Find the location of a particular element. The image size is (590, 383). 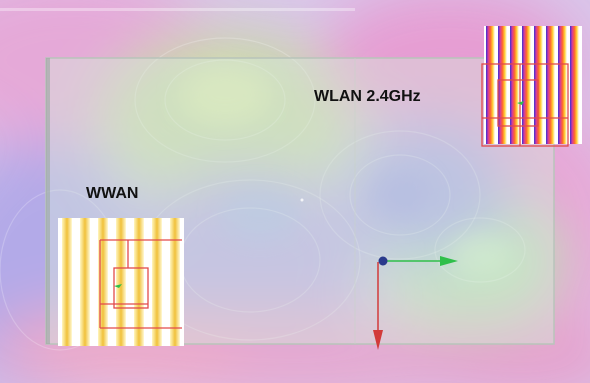

wwan-label: WWAN is located at coordinates (112, 193).